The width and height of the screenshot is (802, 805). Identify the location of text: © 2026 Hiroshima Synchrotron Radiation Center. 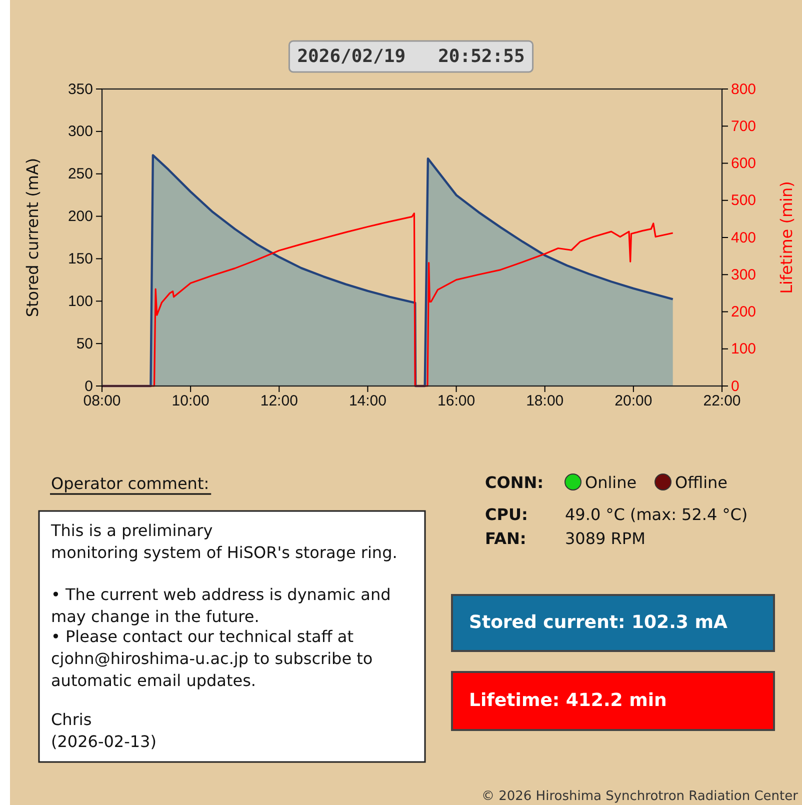
(640, 796).